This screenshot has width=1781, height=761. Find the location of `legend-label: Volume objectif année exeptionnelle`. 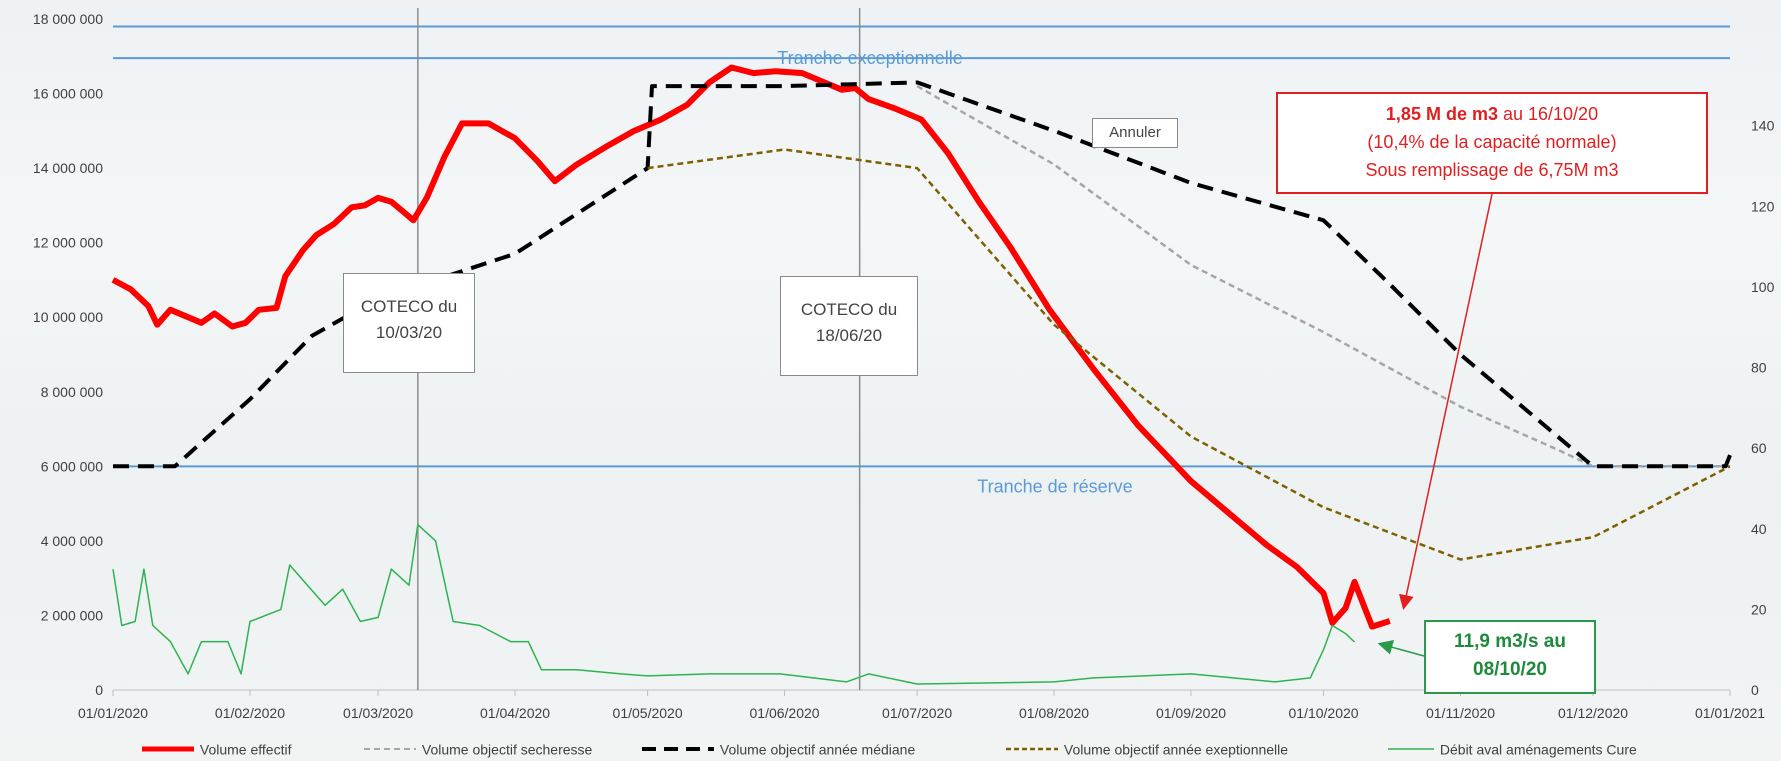

legend-label: Volume objectif année exeptionnelle is located at coordinates (1176, 749).